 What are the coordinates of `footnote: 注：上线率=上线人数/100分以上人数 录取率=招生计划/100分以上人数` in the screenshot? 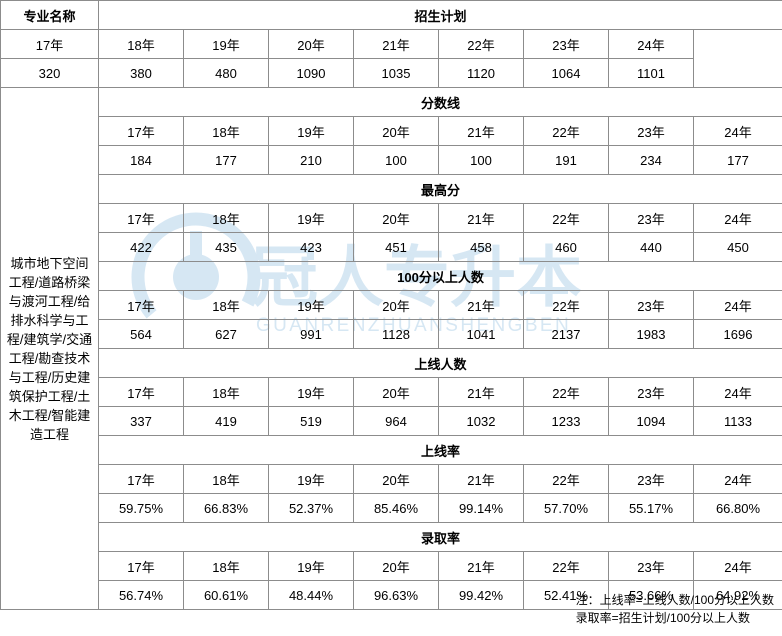 It's located at (675, 609).